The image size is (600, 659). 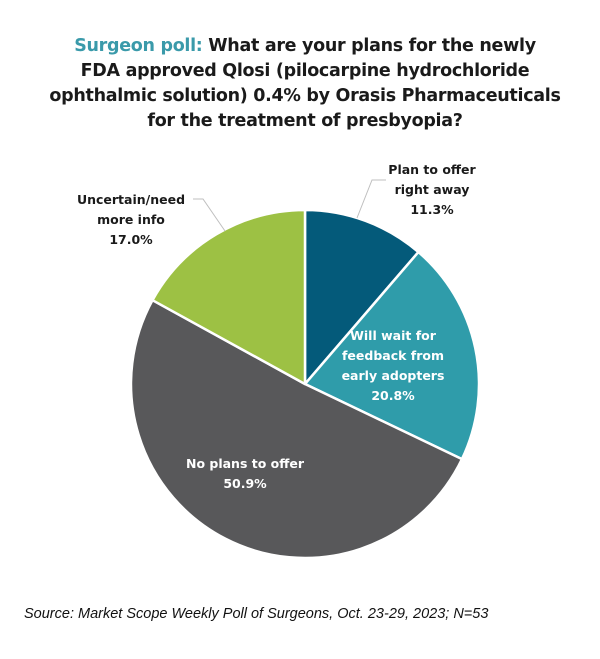 What do you see at coordinates (245, 483) in the screenshot?
I see `slice-value-label: 50.9%` at bounding box center [245, 483].